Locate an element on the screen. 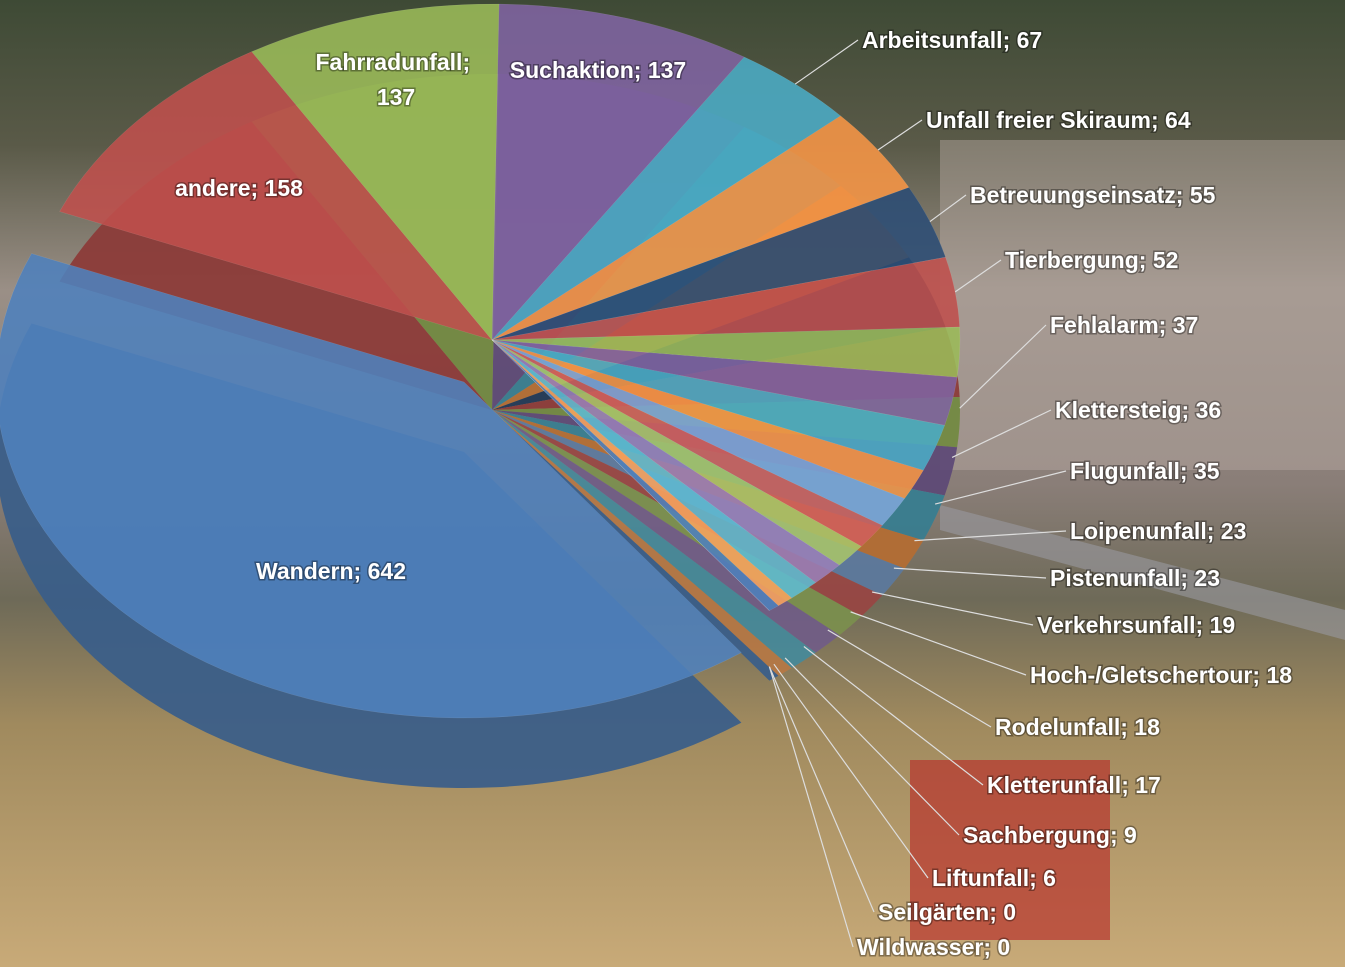 This screenshot has height=967, width=1345. data-label: Verkehrsunfall; 19 is located at coordinates (1136, 625).